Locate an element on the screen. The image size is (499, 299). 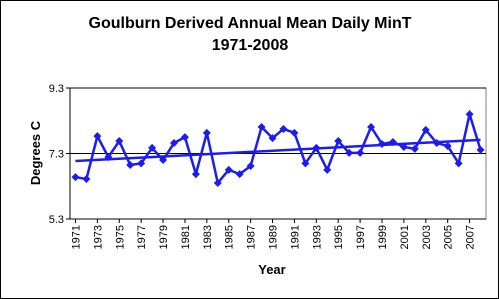
y-tick-label: 5.3 is located at coordinates (56, 220).